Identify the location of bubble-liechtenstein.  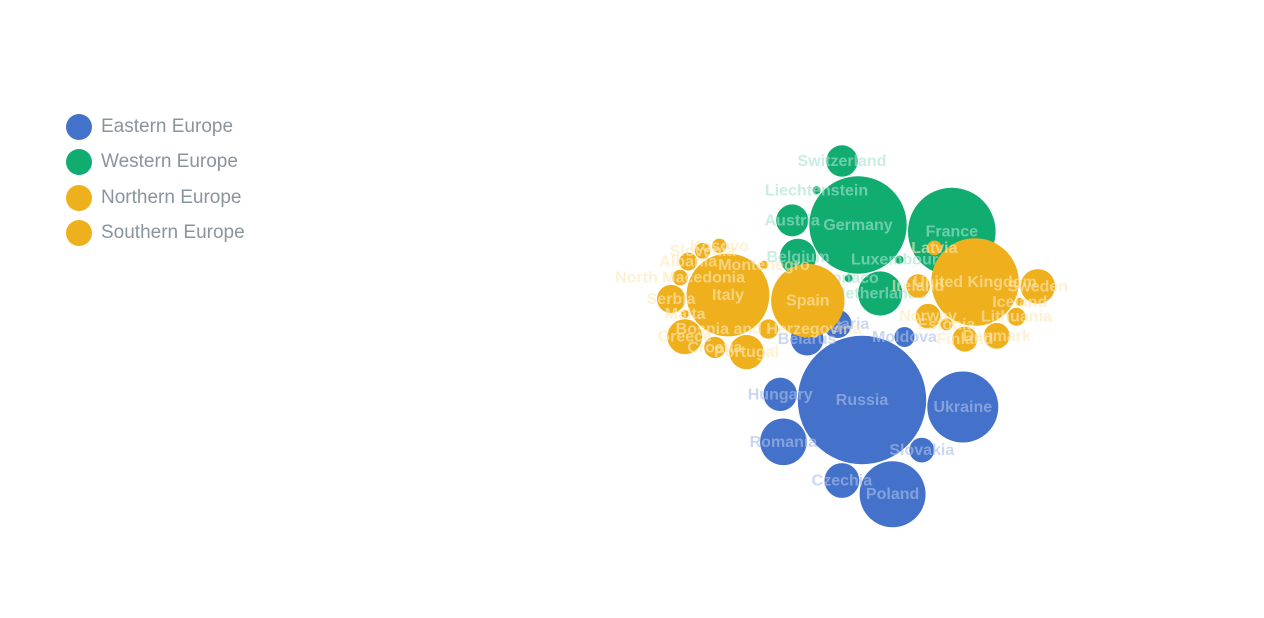
(816, 190).